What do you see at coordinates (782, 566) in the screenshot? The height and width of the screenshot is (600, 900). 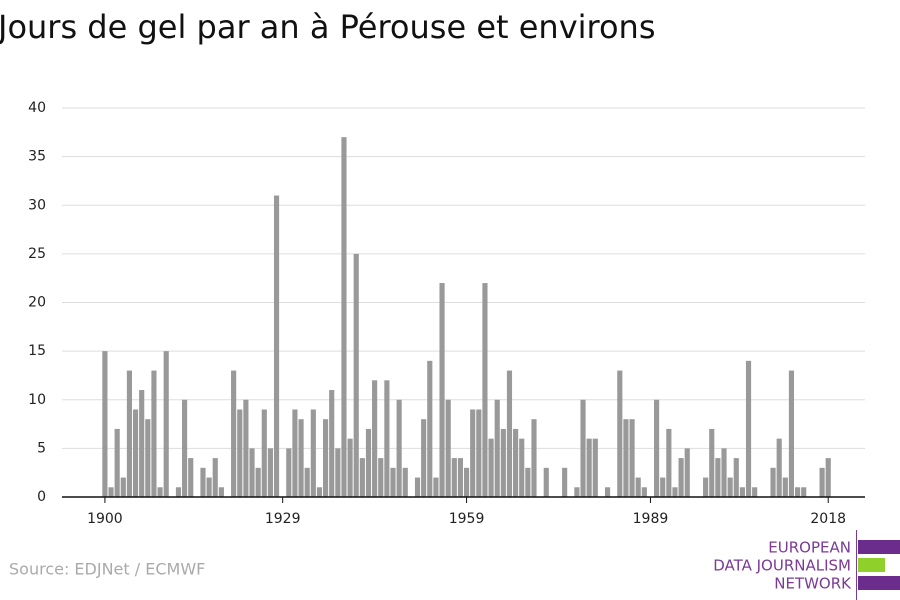 I see `logo-text: DATA JOURNALISM` at bounding box center [782, 566].